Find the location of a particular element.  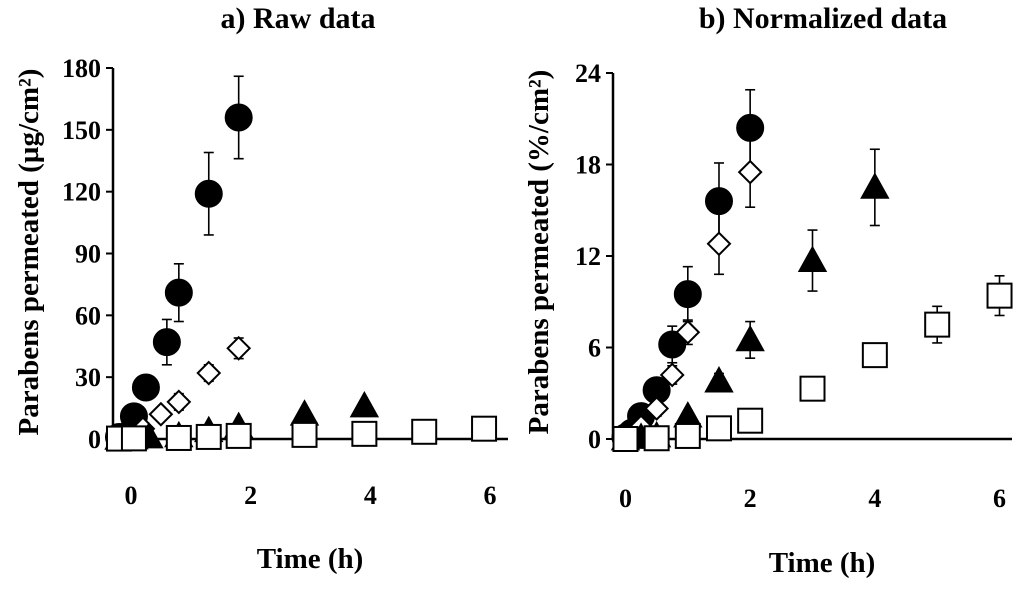

panel-b-x-axis-label: Time (h) is located at coordinates (822, 563).